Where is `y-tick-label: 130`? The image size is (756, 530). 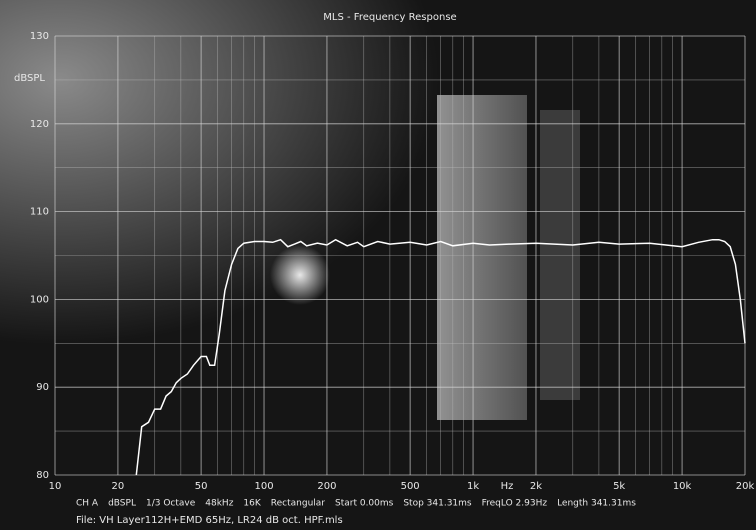
y-tick-label: 130 is located at coordinates (39, 36).